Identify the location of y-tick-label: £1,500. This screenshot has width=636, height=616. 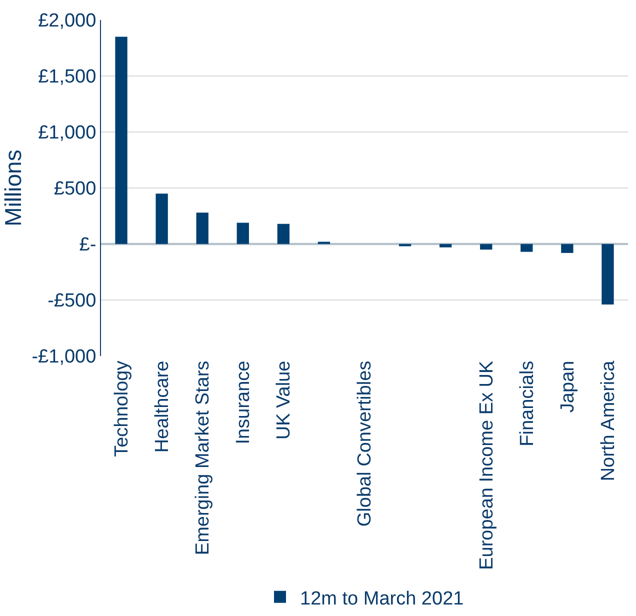
(67, 77).